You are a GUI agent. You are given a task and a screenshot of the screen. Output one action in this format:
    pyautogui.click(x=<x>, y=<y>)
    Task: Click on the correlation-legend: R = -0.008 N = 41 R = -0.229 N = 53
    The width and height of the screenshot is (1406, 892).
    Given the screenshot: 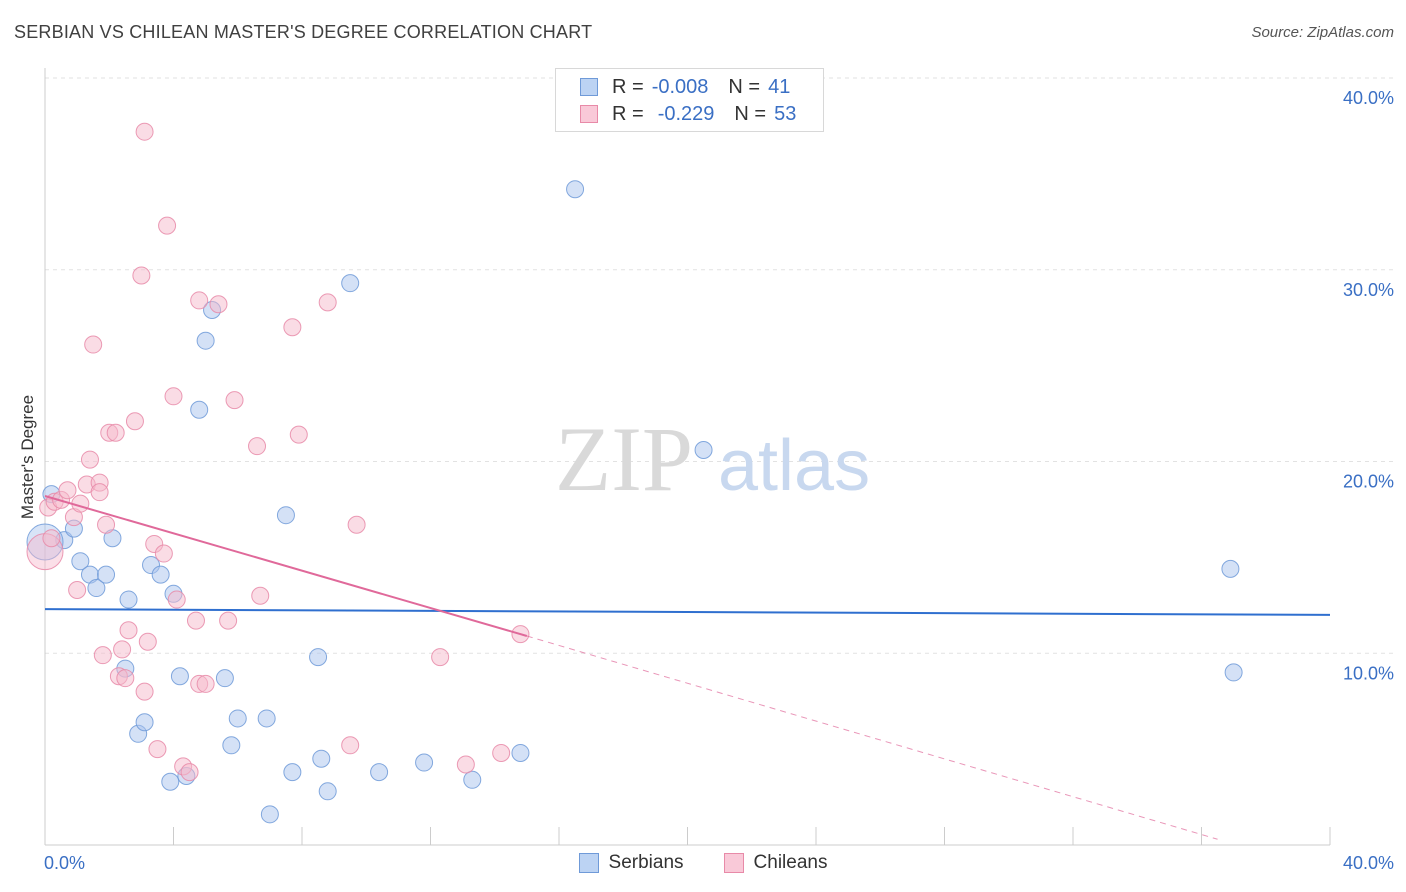 What is the action you would take?
    pyautogui.click(x=689, y=100)
    